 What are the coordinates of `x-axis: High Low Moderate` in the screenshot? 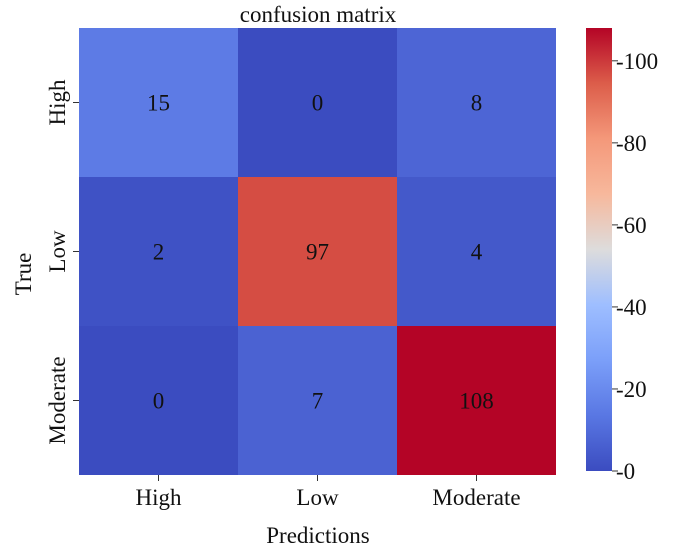 It's located at (328, 492).